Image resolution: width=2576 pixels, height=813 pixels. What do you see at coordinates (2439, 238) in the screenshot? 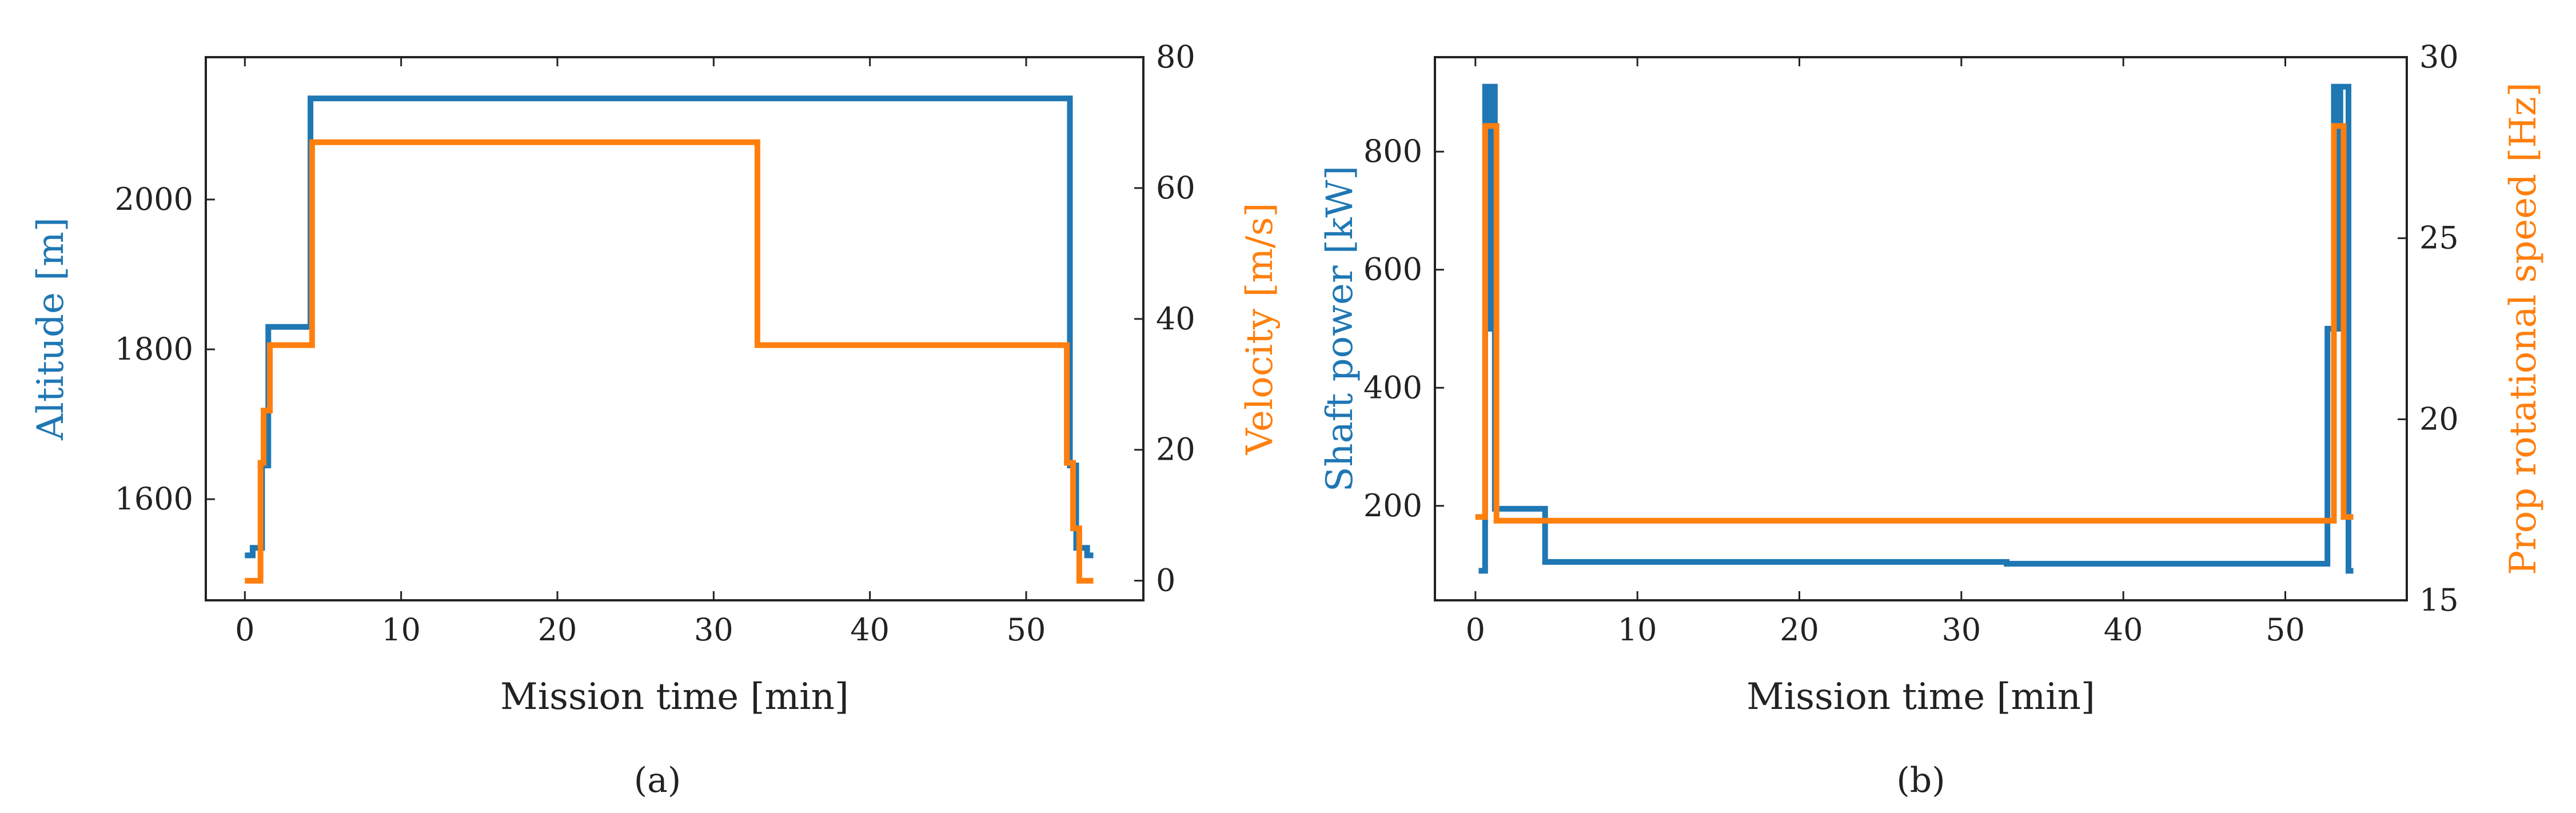
I see `right-tick-label: 25` at bounding box center [2439, 238].